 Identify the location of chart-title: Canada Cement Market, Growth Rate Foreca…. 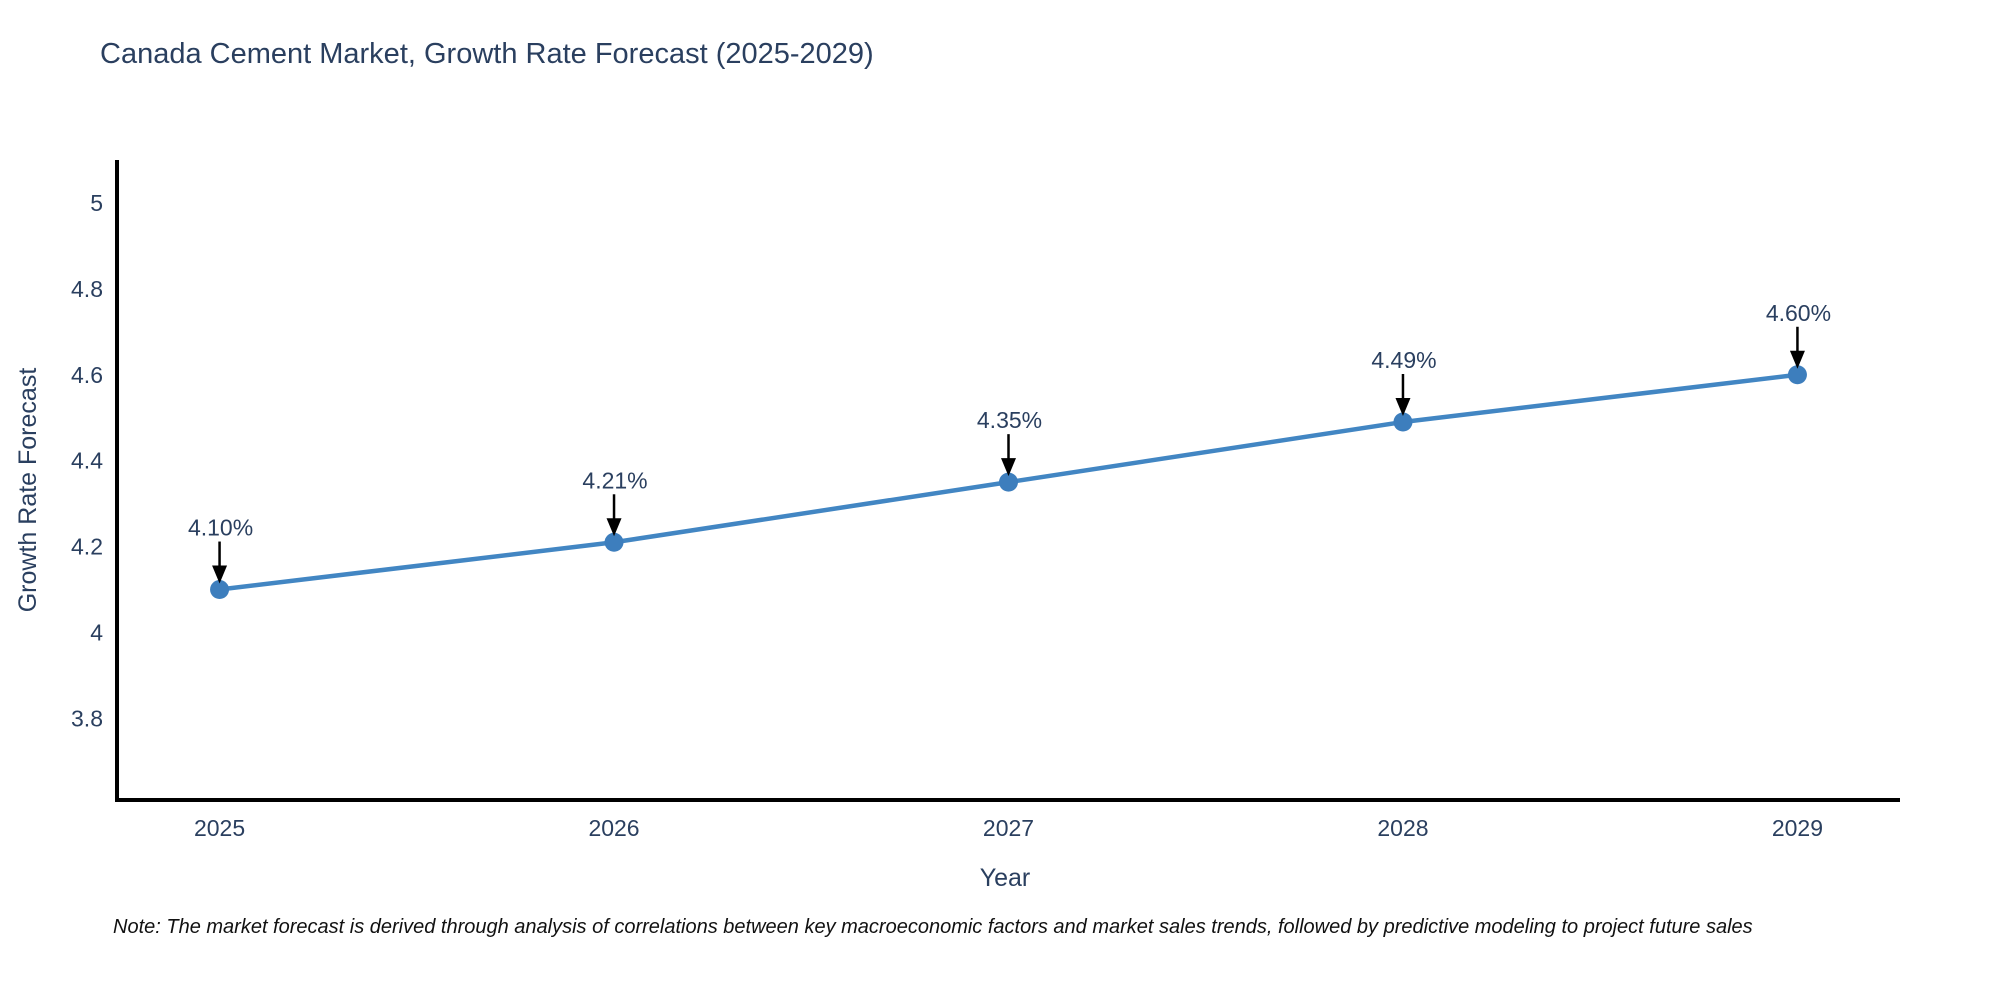
(487, 54).